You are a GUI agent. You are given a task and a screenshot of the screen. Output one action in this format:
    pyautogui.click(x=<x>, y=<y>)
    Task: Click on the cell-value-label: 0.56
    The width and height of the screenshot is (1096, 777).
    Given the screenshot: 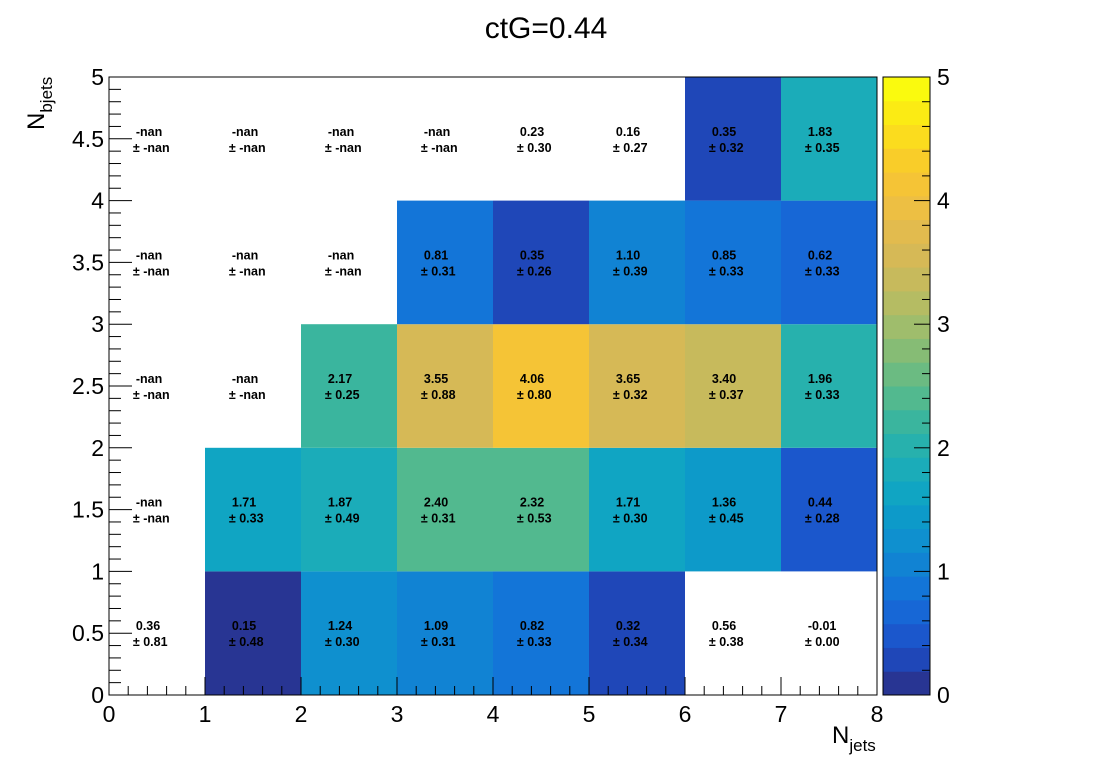 What is the action you would take?
    pyautogui.click(x=724, y=626)
    